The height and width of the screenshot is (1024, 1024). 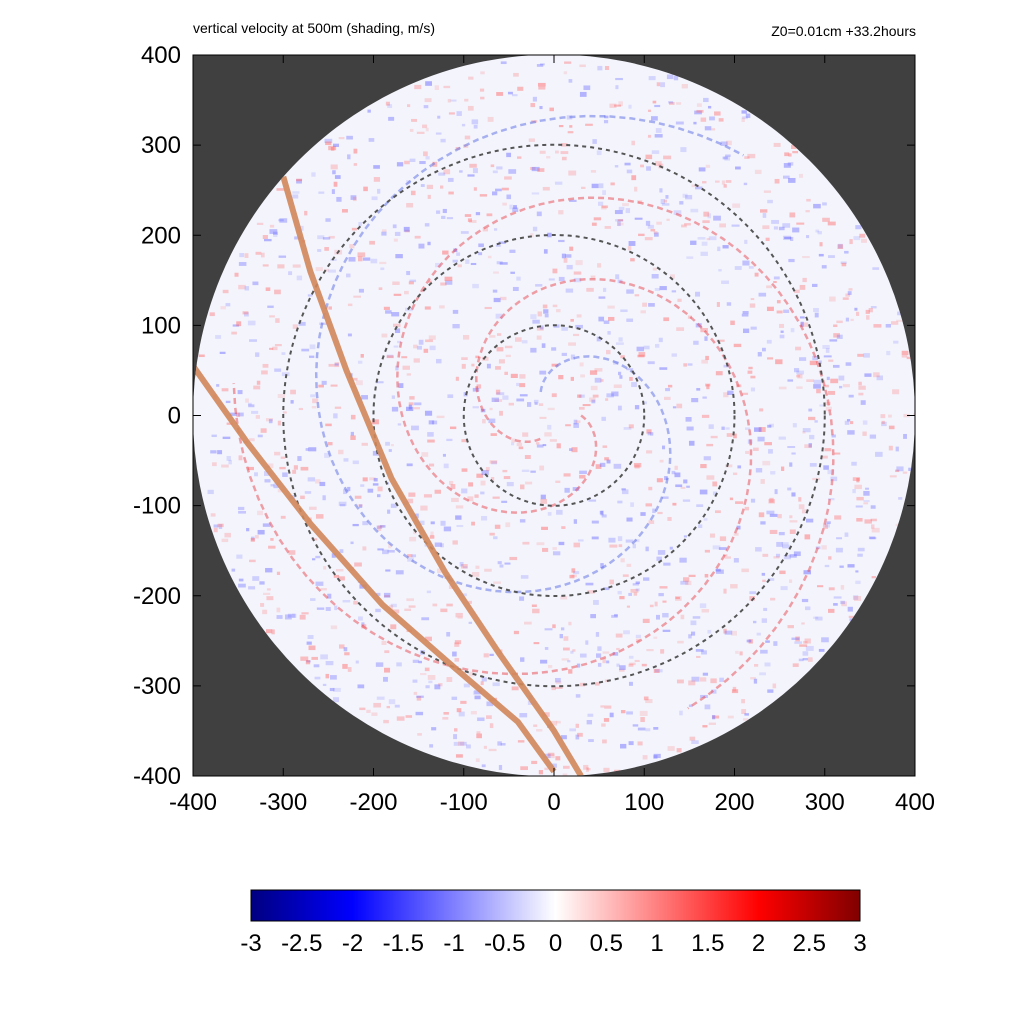 What do you see at coordinates (161, 325) in the screenshot?
I see `y-tick-label-100: 100` at bounding box center [161, 325].